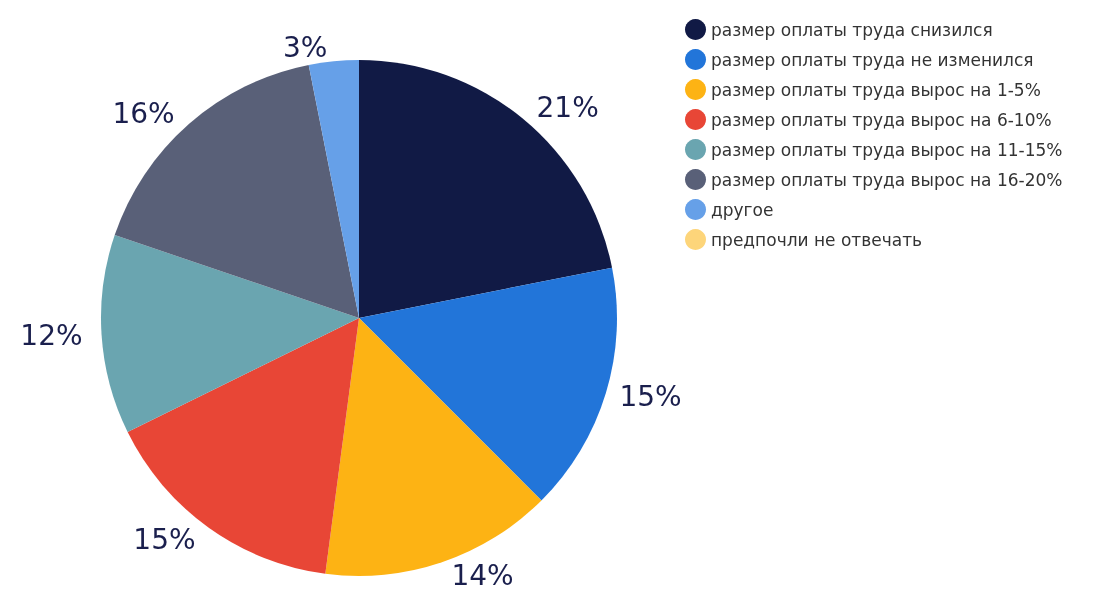  I want to click on legend-label: размер оплаты труда вырос на 16-20%, so click(887, 179).